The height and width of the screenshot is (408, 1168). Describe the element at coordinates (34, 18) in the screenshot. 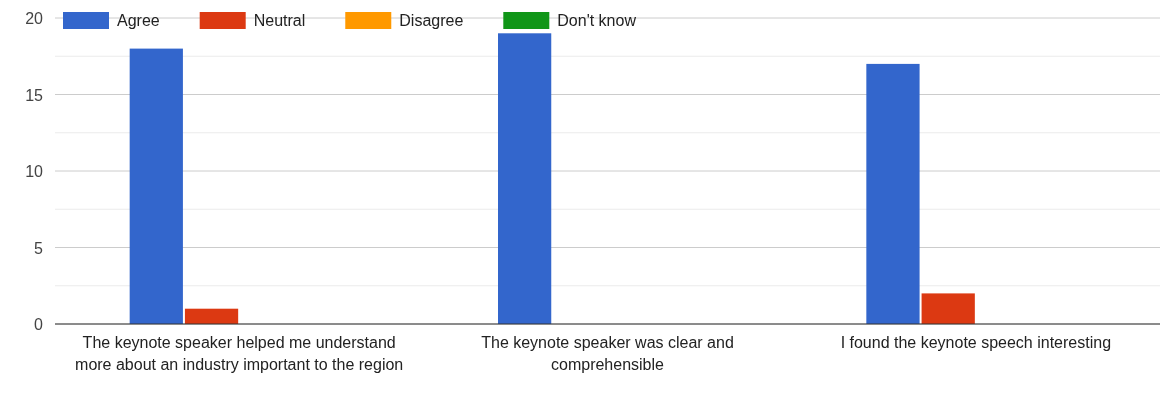

I see `y-tick-label: 20` at that location.